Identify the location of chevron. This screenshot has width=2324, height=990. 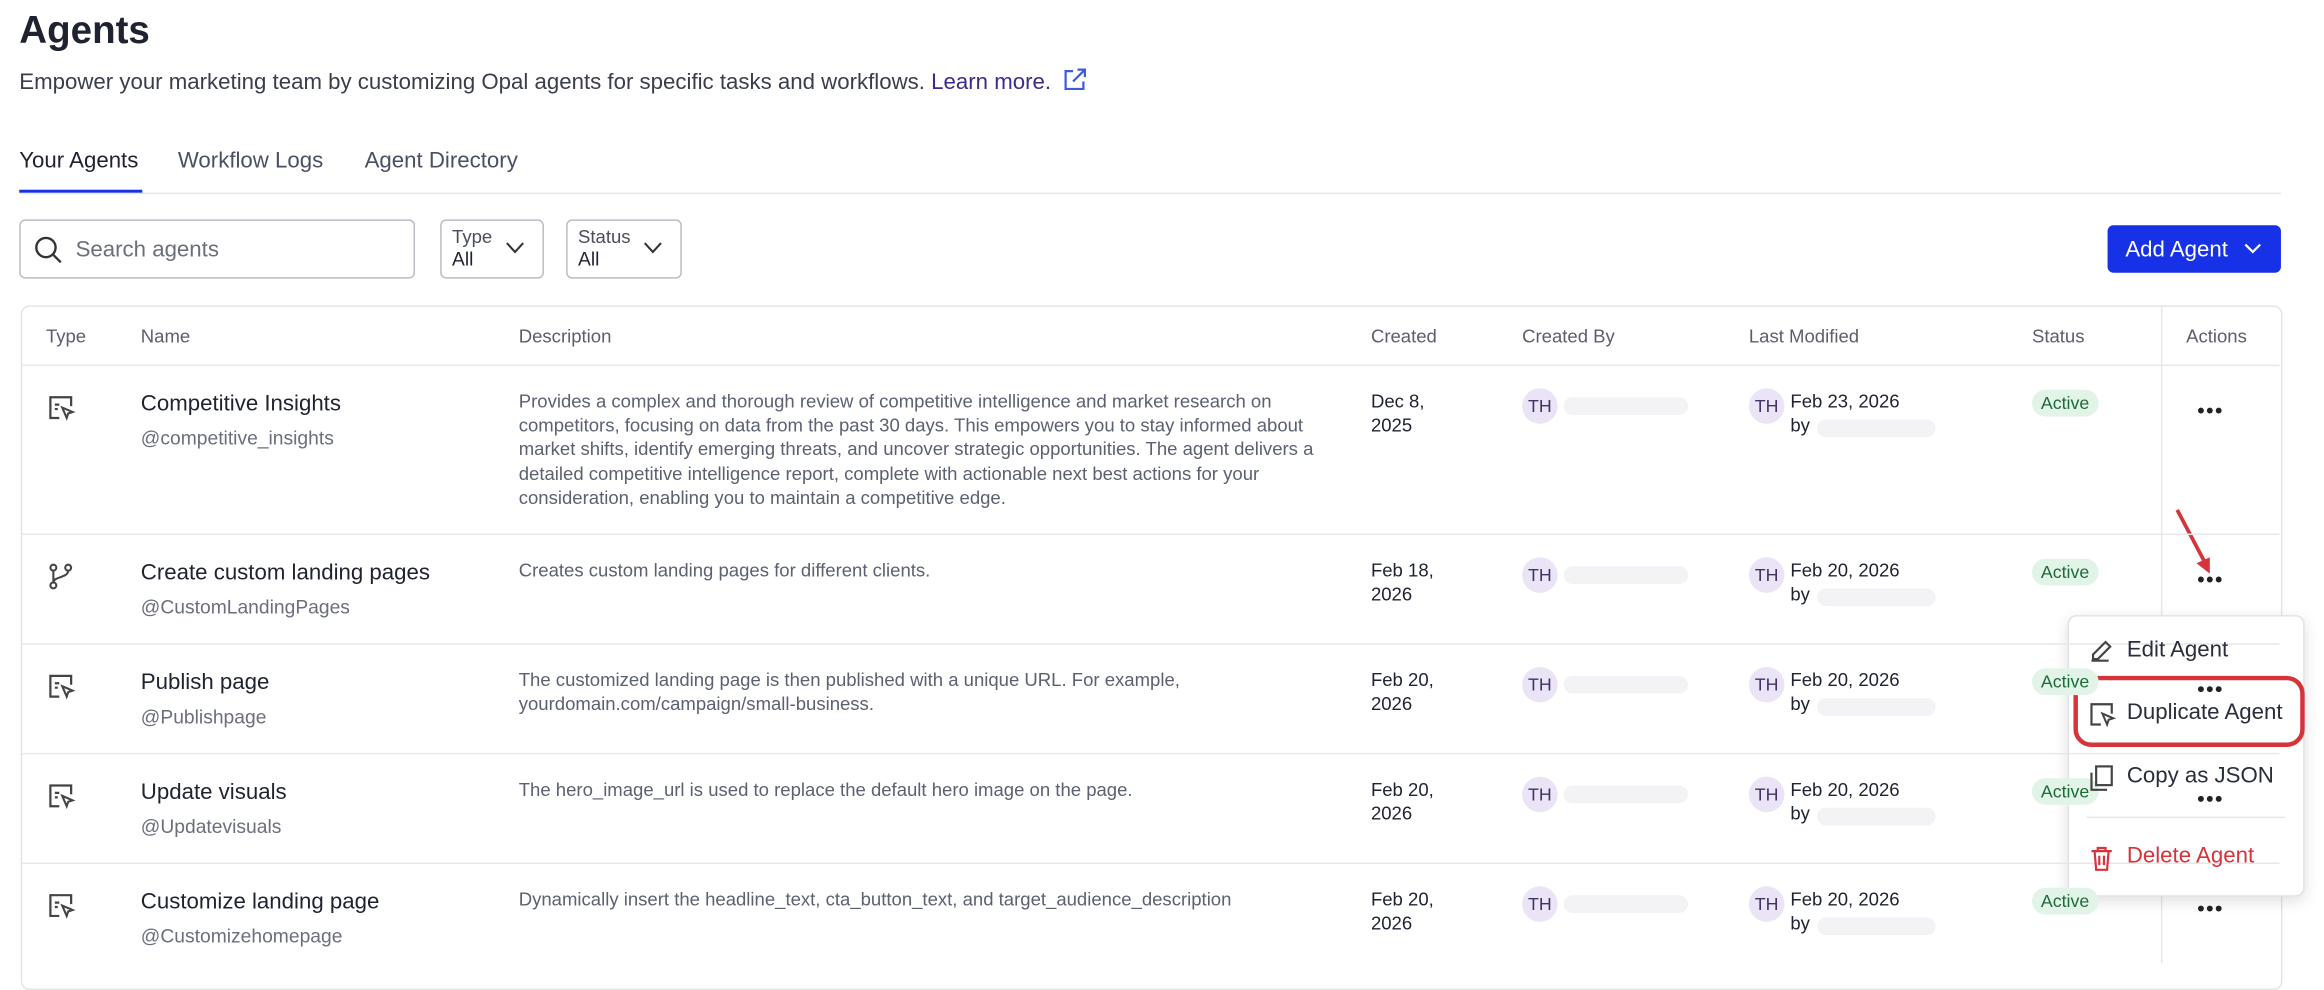
(652, 248).